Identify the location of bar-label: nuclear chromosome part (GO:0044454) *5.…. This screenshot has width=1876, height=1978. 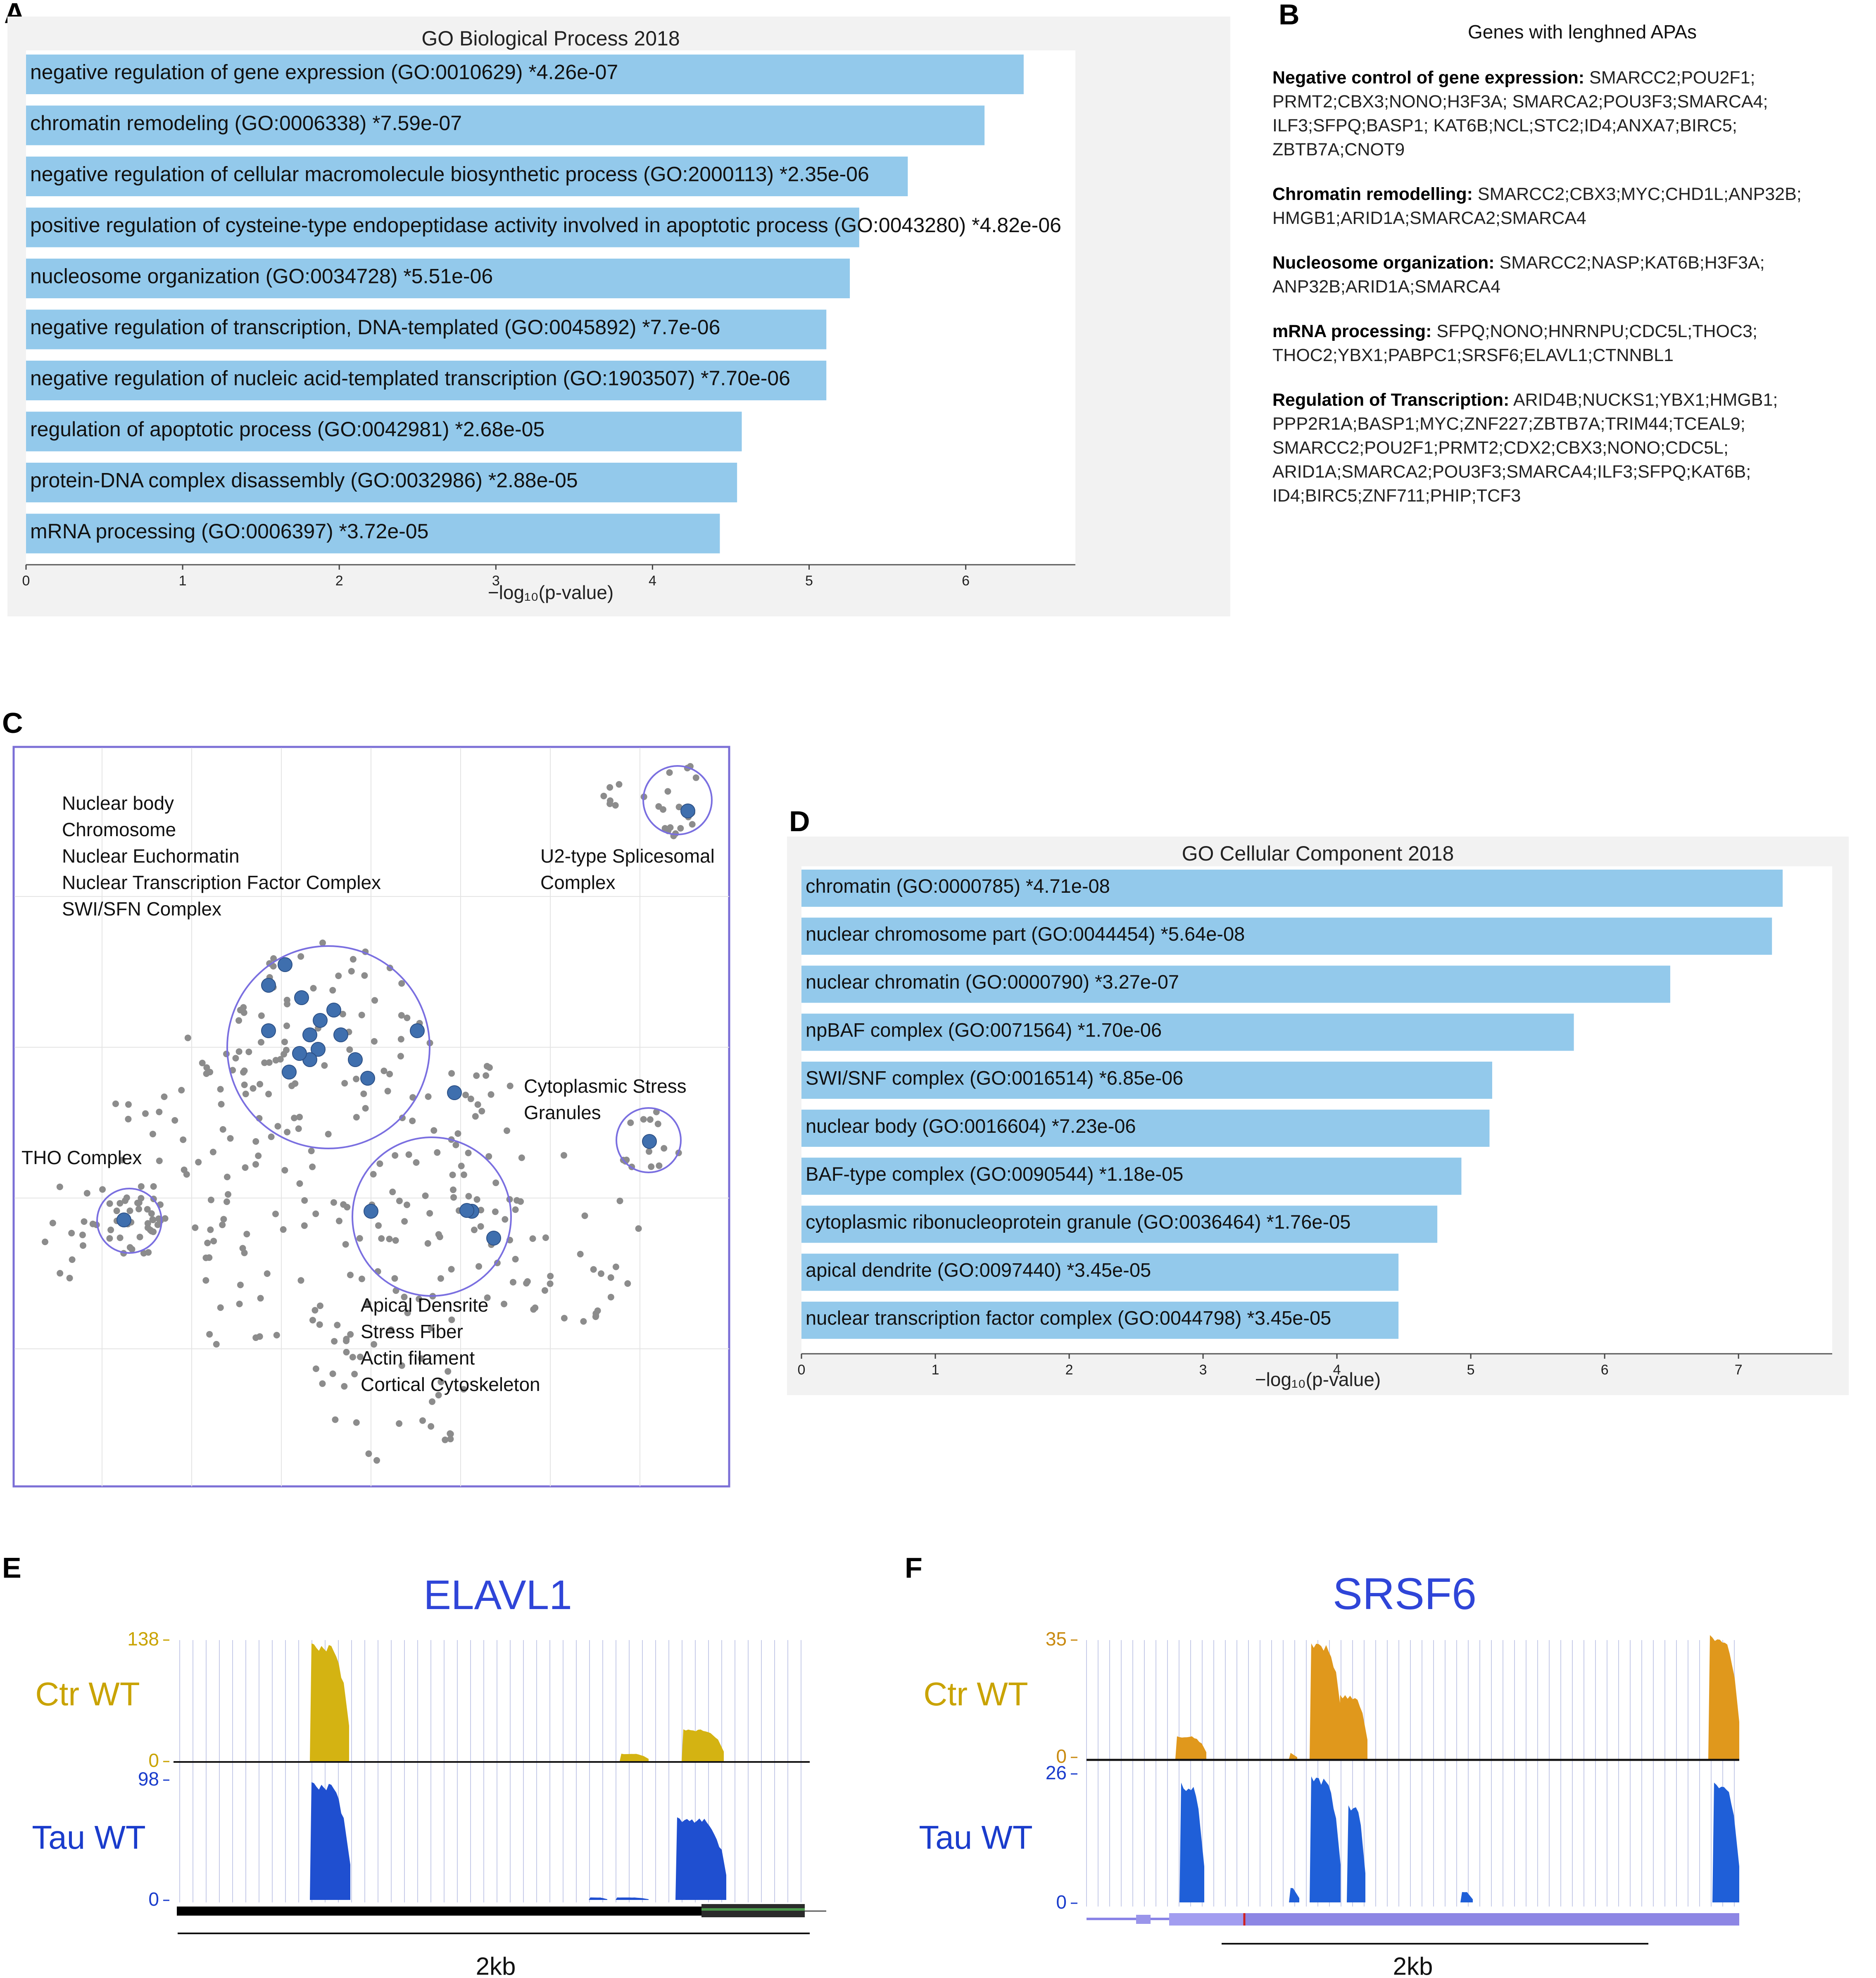
(1025, 934).